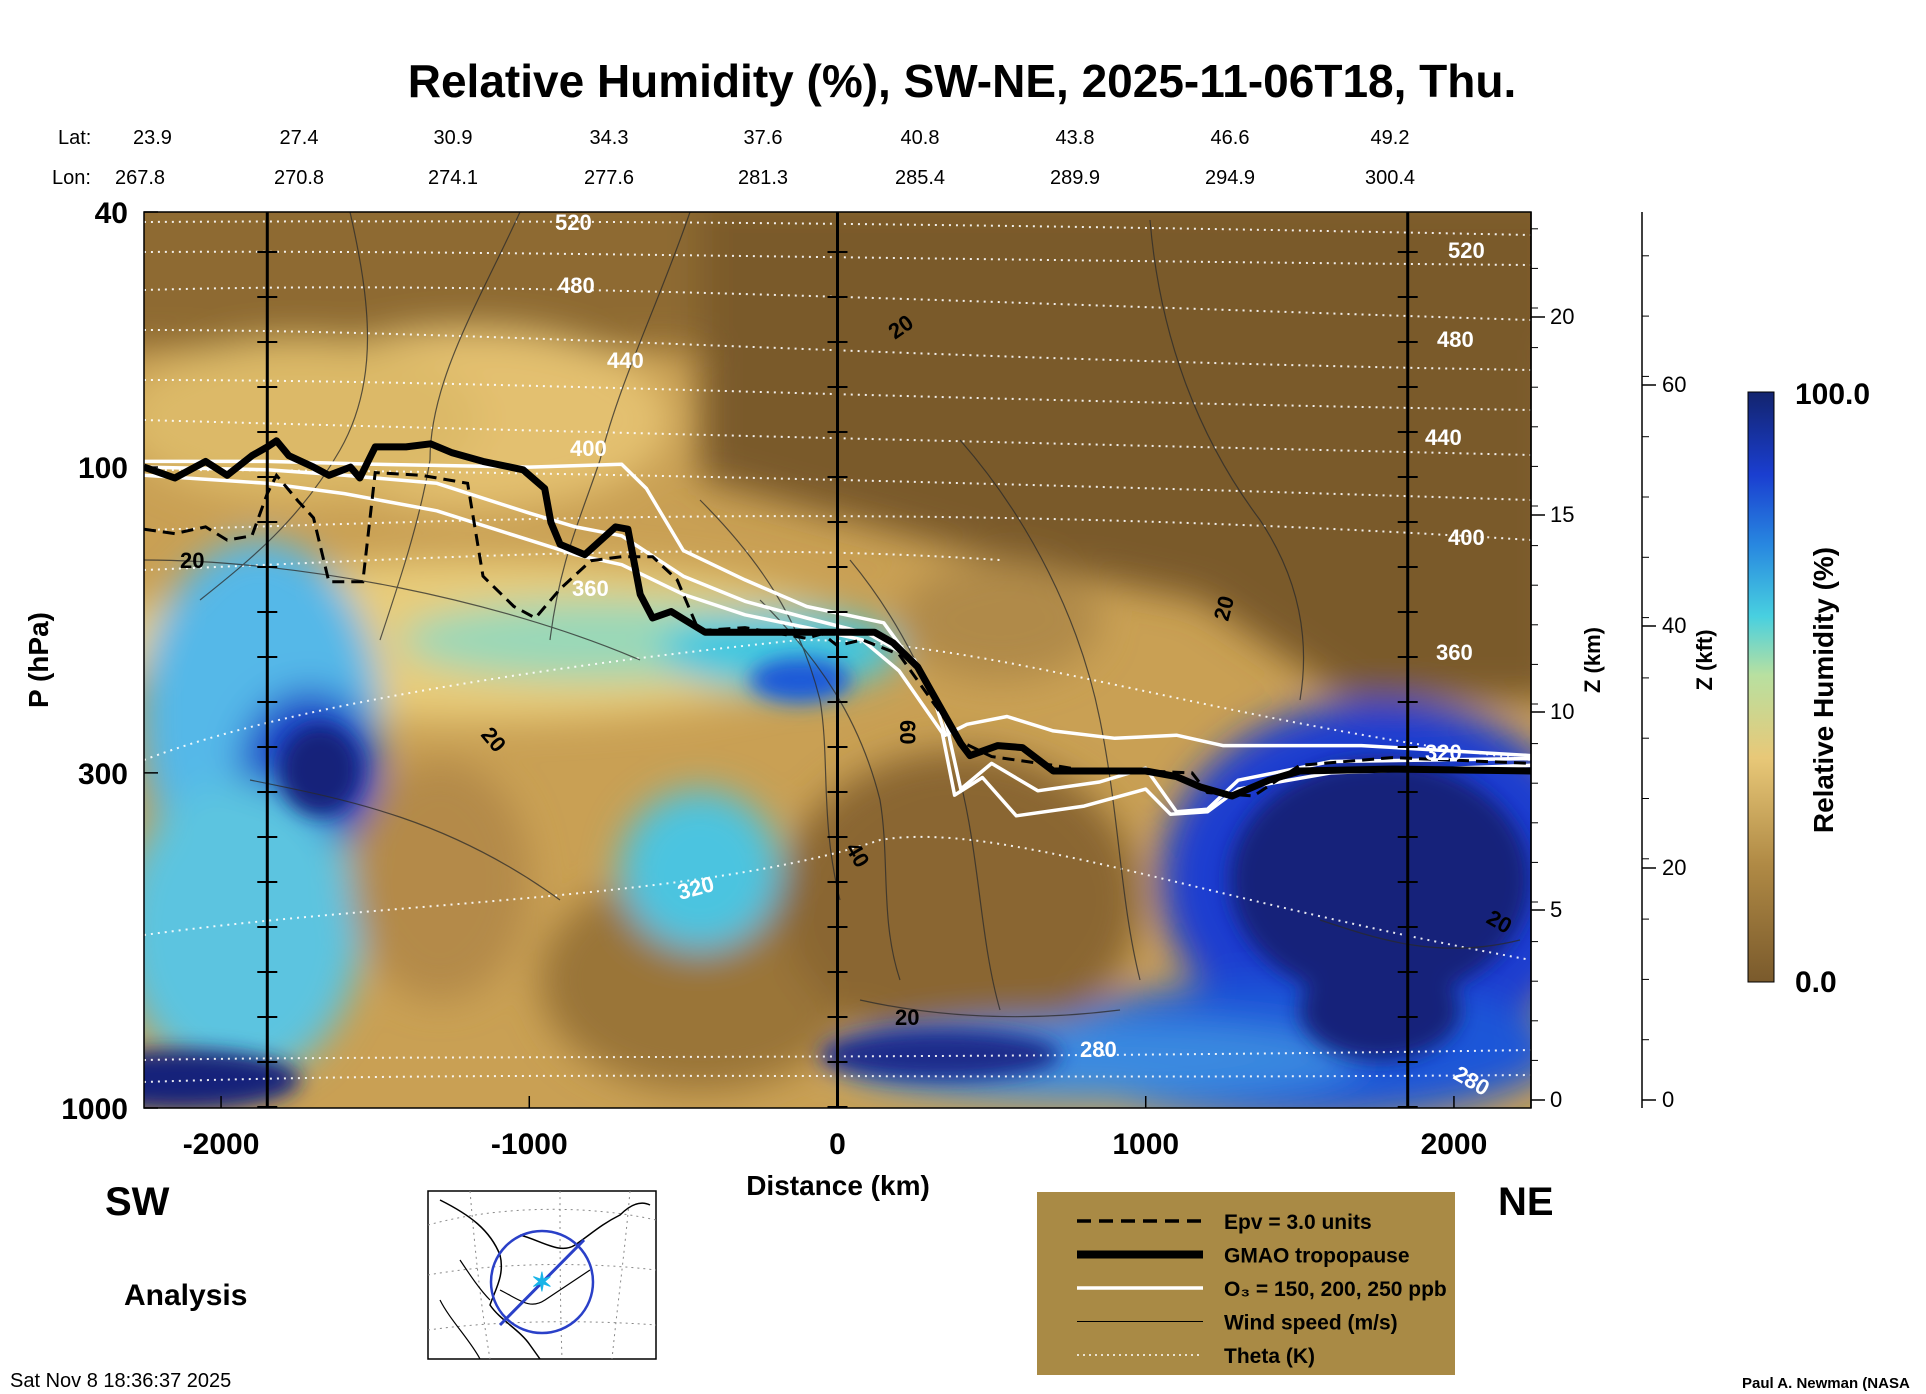 The image size is (1926, 1394). I want to click on z-km-tick-label: 5, so click(1556, 909).